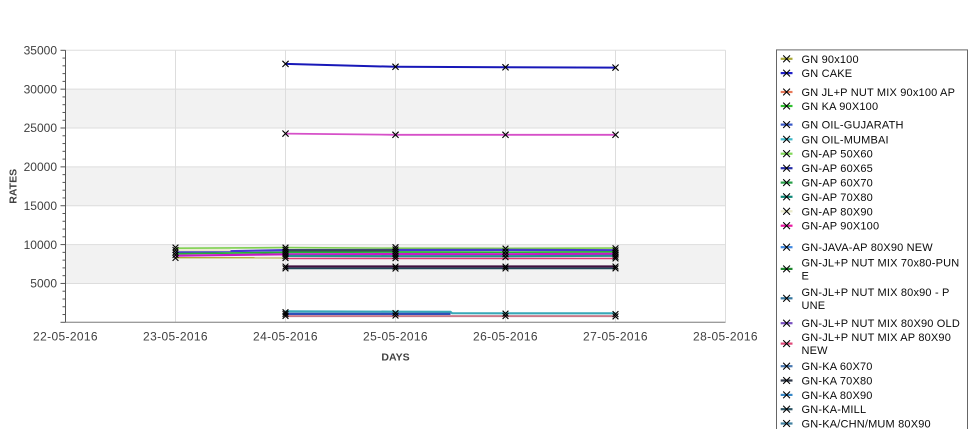 This screenshot has height=429, width=975. I want to click on svg-text: 30000, so click(41, 89).